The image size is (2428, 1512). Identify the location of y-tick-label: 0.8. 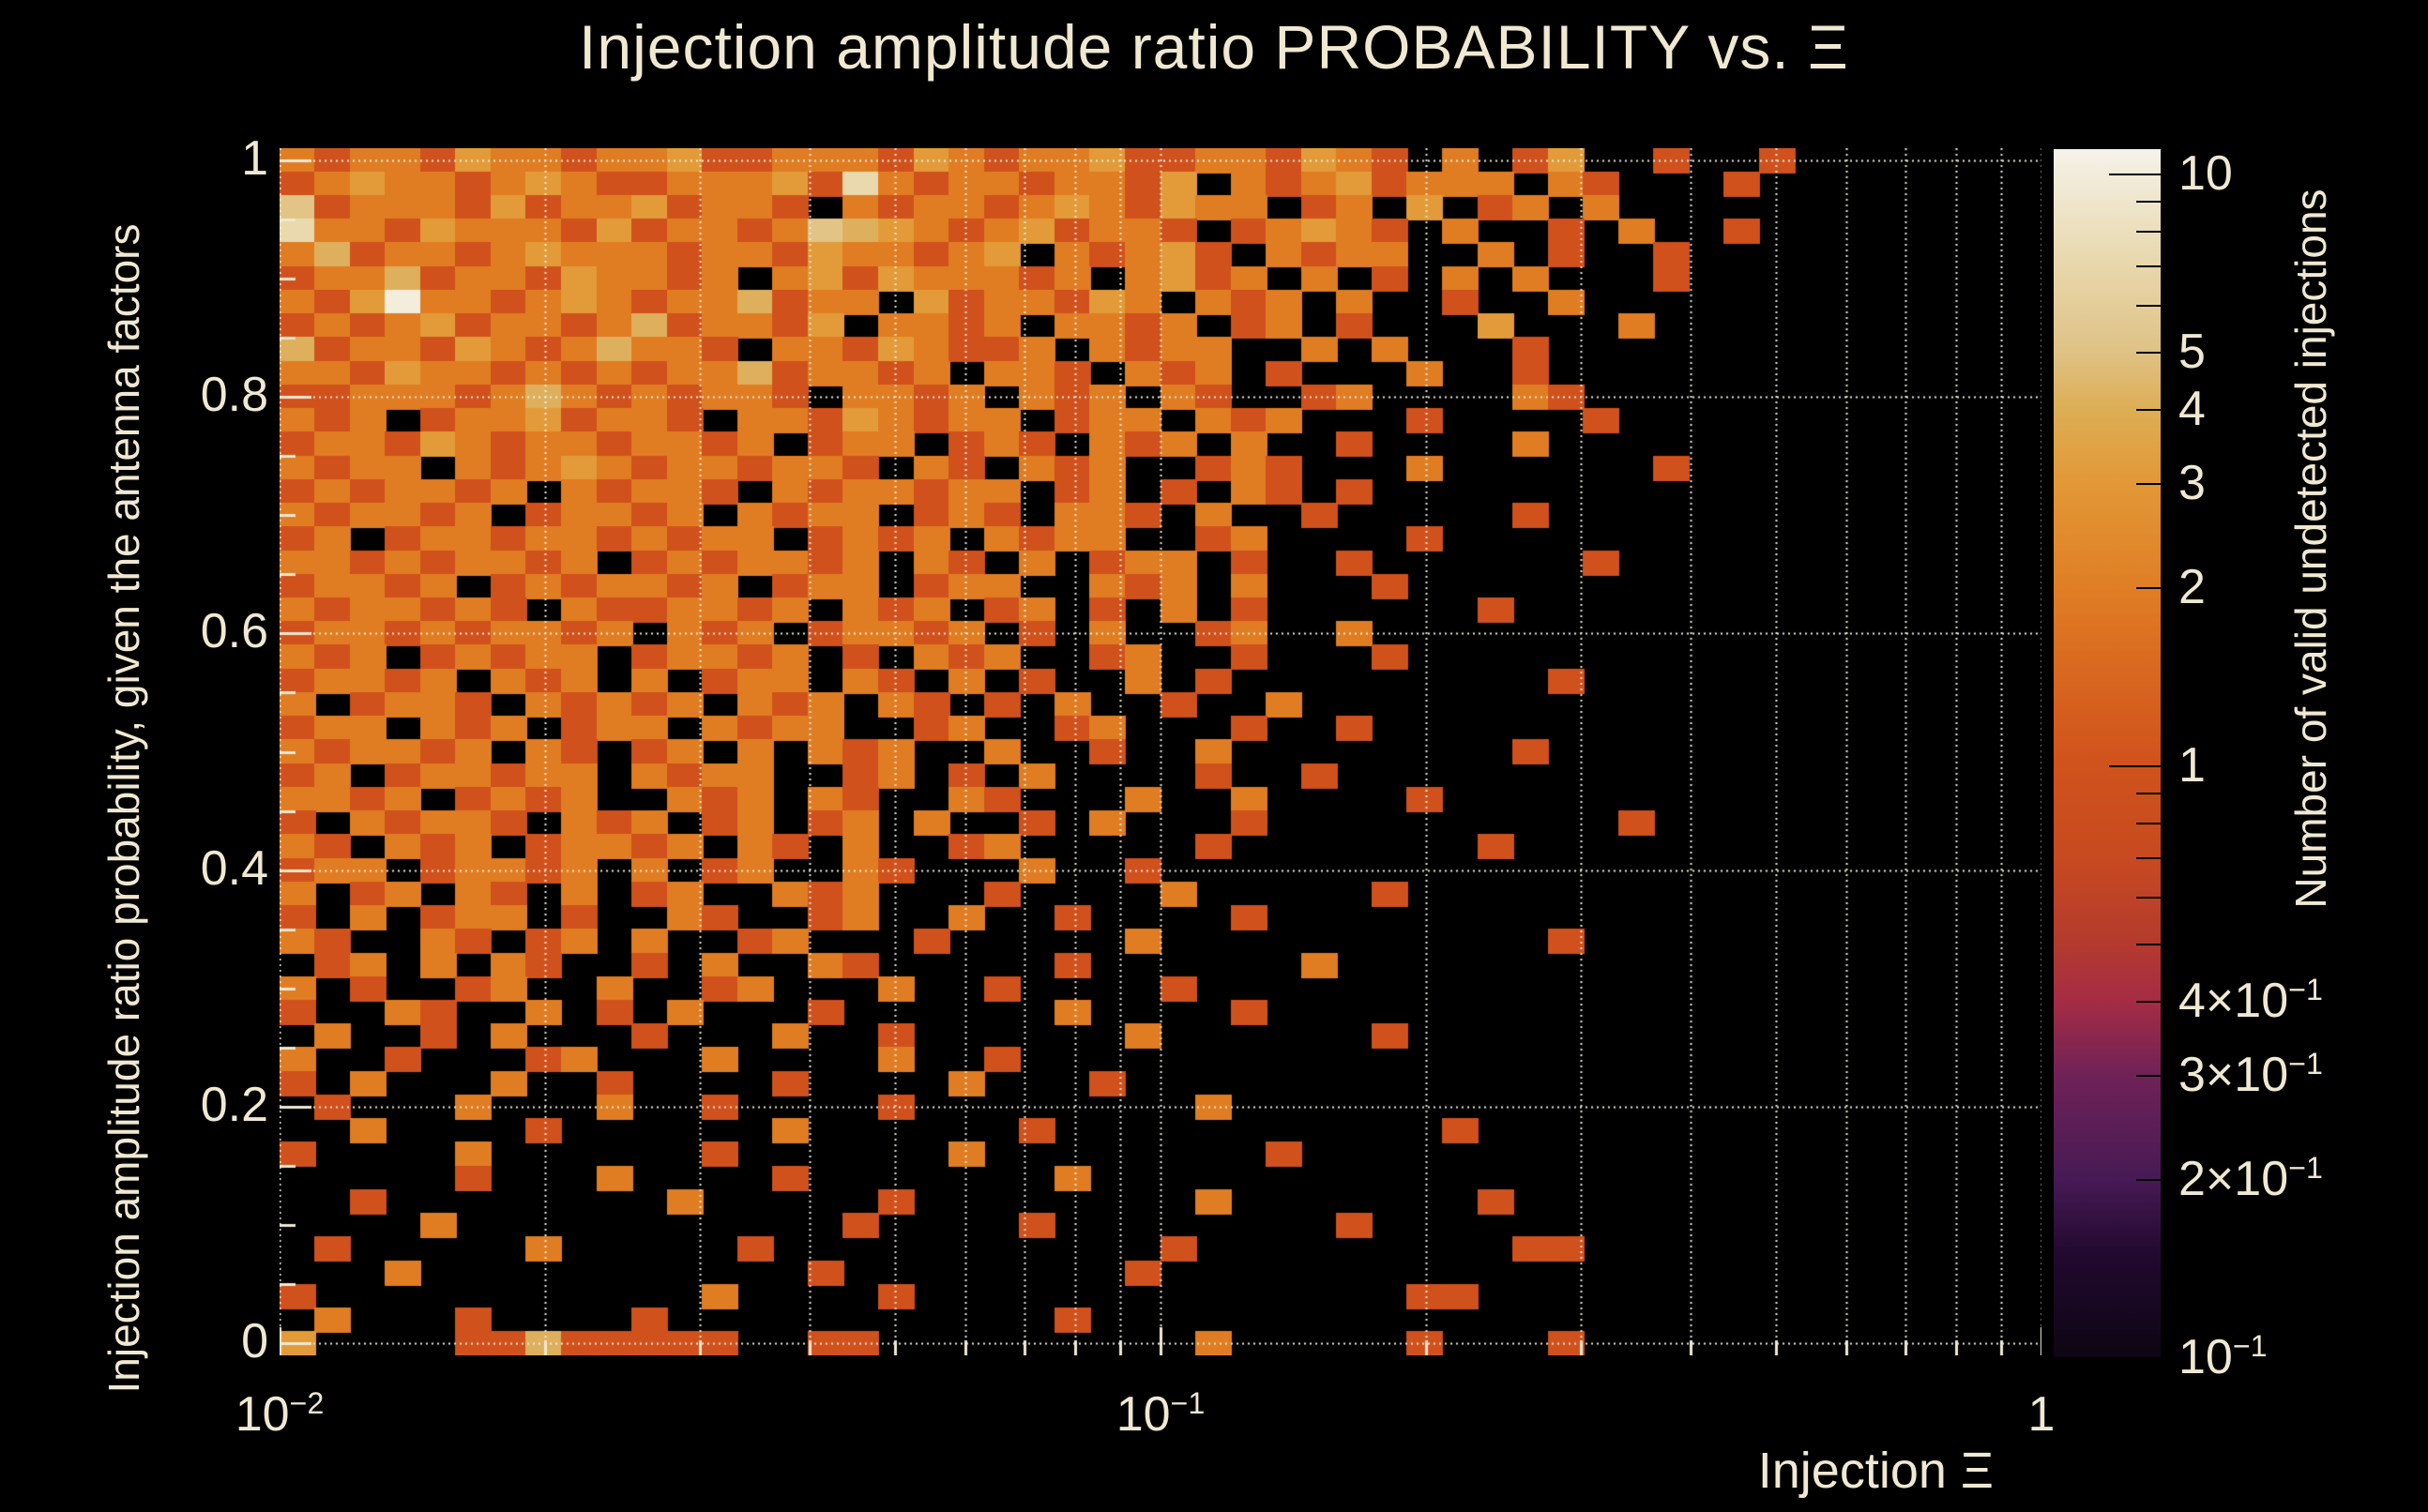
(202, 395).